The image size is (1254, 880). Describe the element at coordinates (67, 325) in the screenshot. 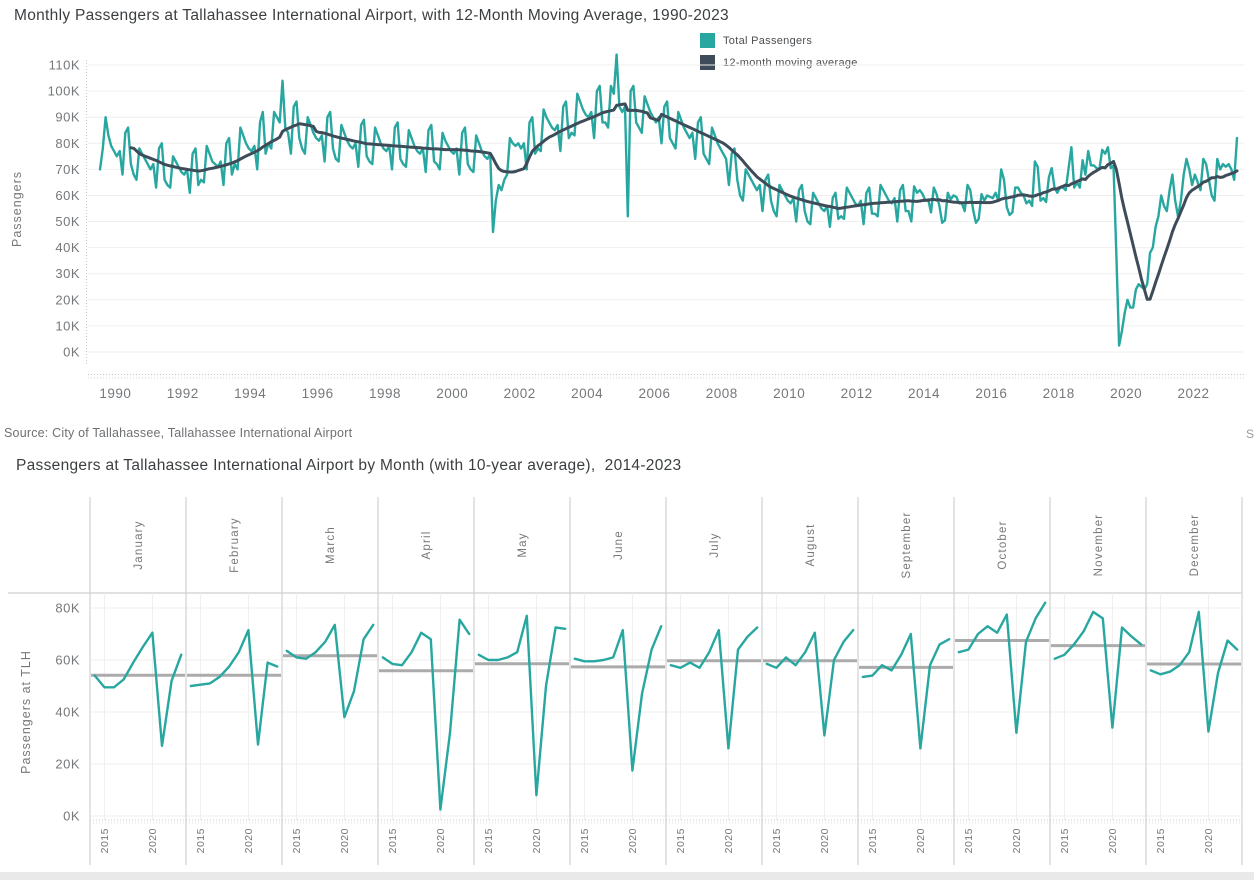

I see `svg-text: 10K` at that location.